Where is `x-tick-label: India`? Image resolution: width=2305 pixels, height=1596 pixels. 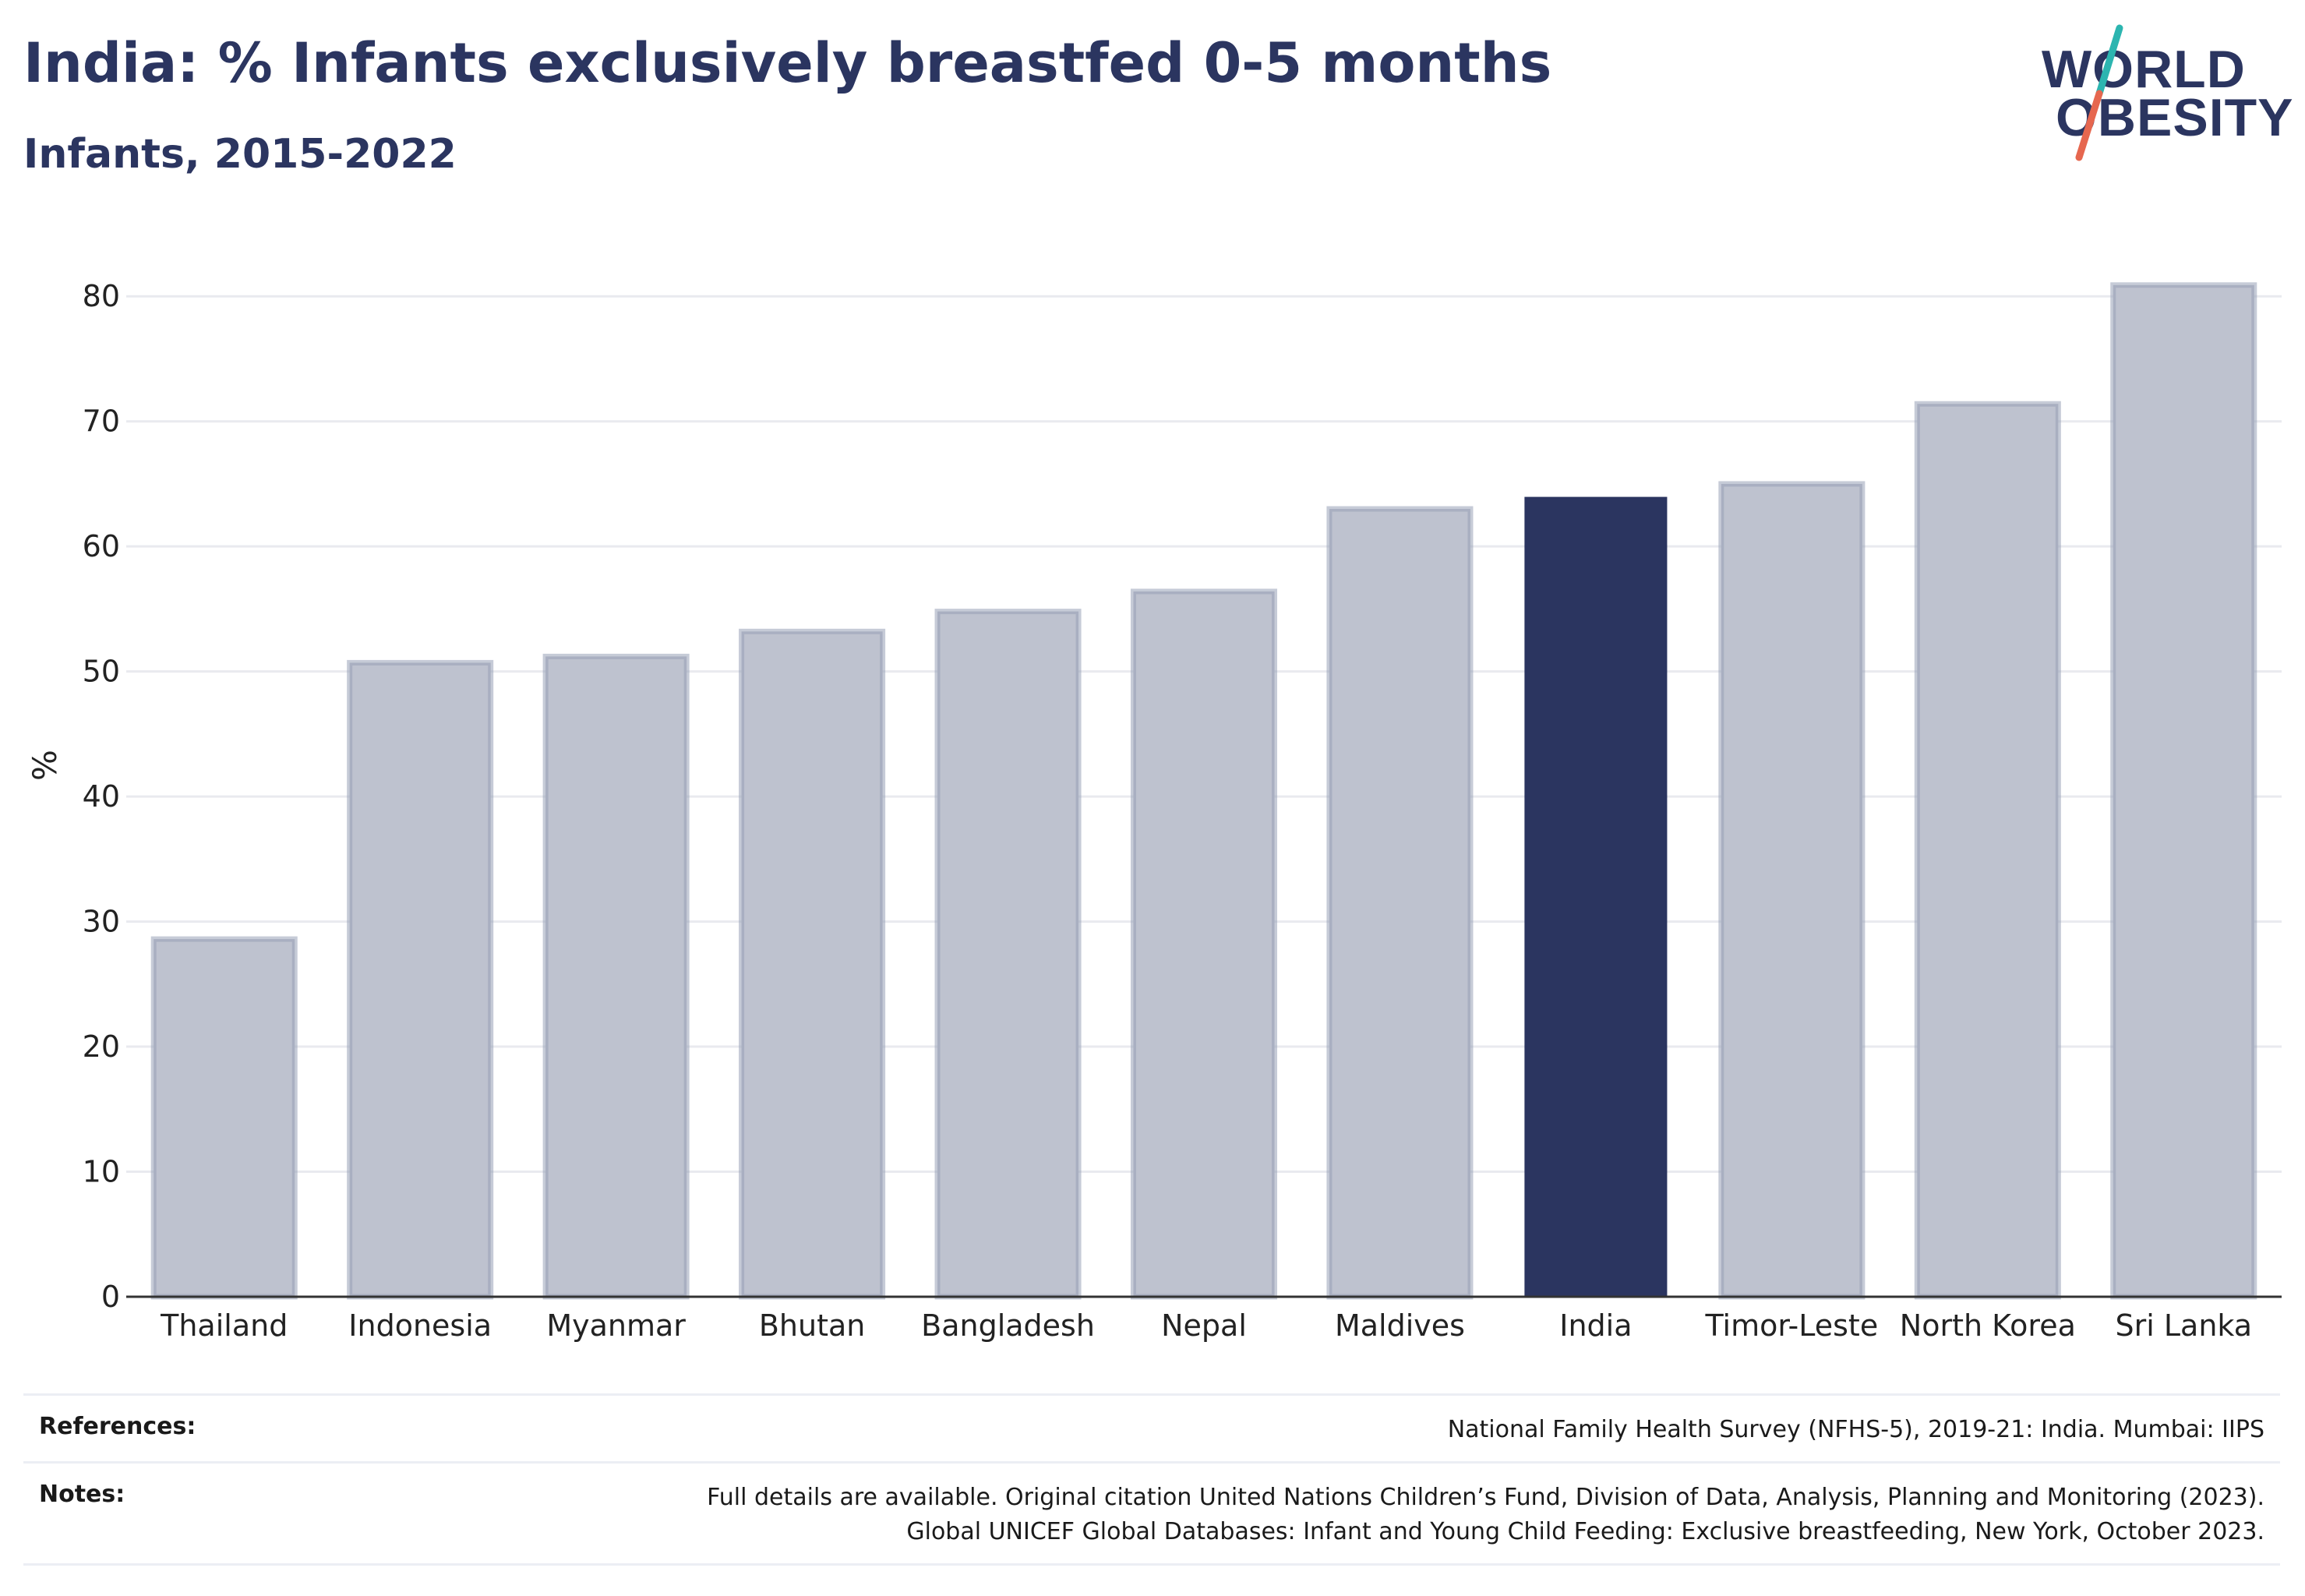
x-tick-label: India is located at coordinates (1595, 1325).